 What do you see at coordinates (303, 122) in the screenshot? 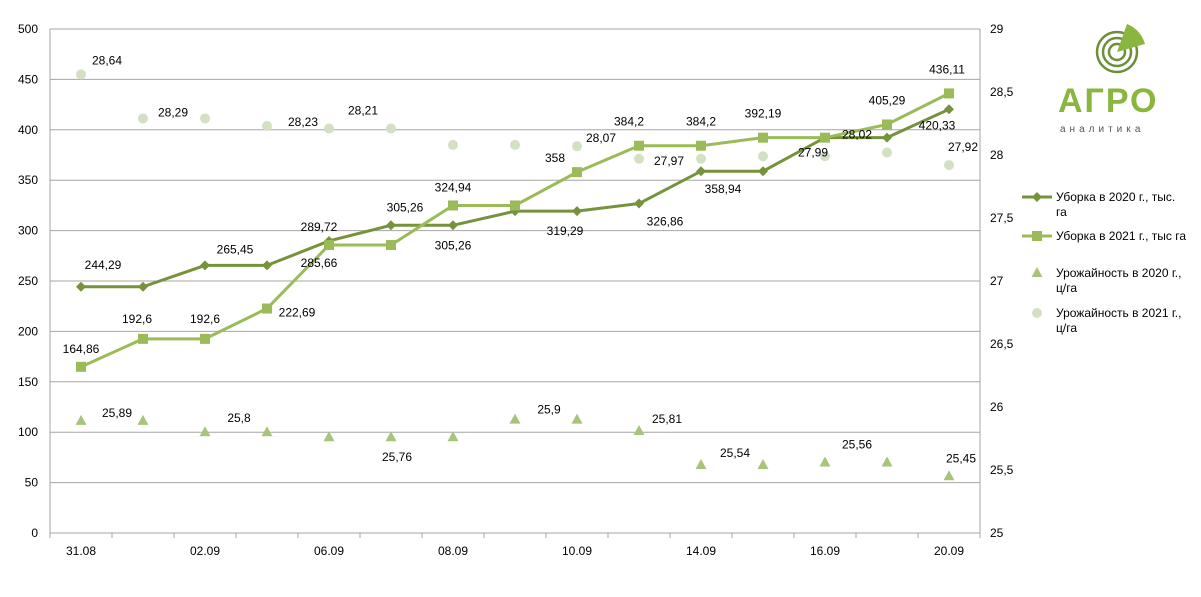
I see `series-3-data-label: 28,23` at bounding box center [303, 122].